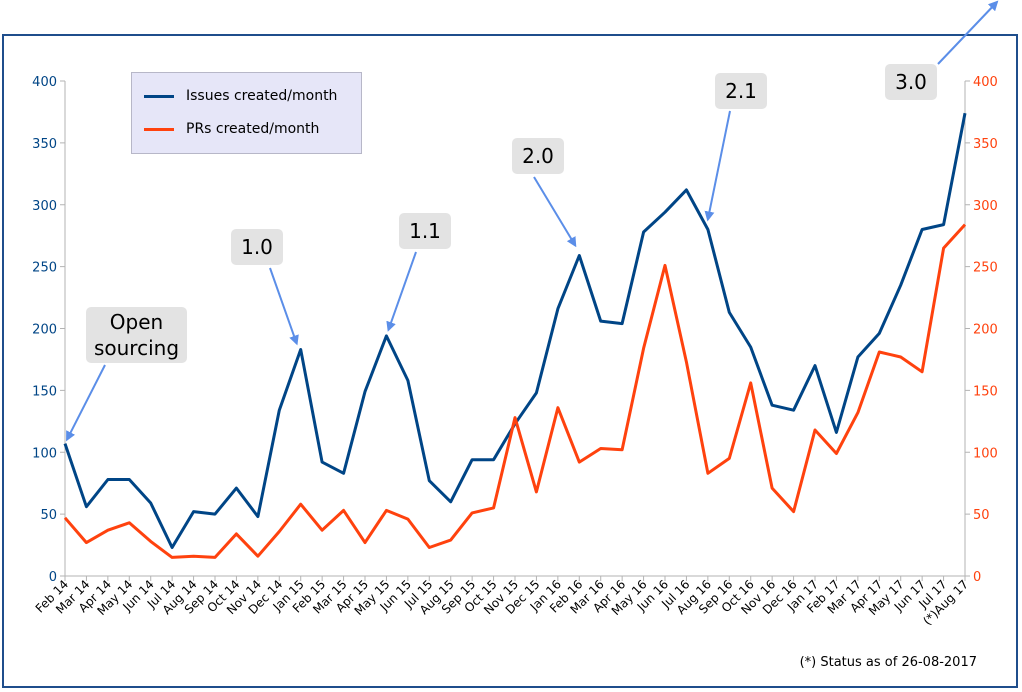 The height and width of the screenshot is (692, 1022). I want to click on y-tick-label-right: 300, so click(985, 206).